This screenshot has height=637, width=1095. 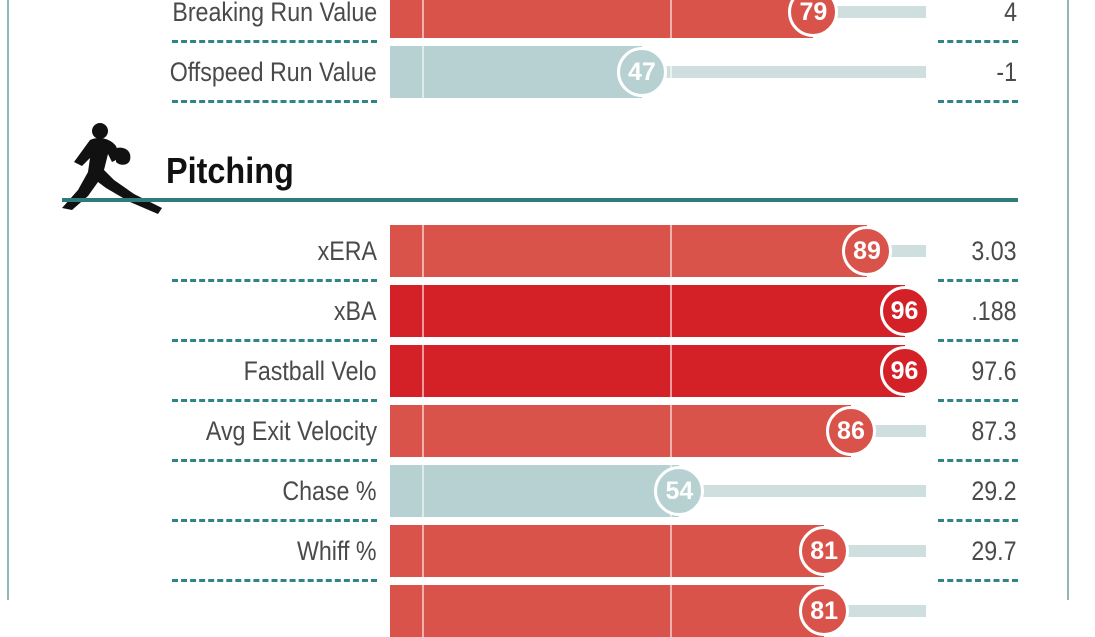 I want to click on percentile-track: 54, so click(x=658, y=491).